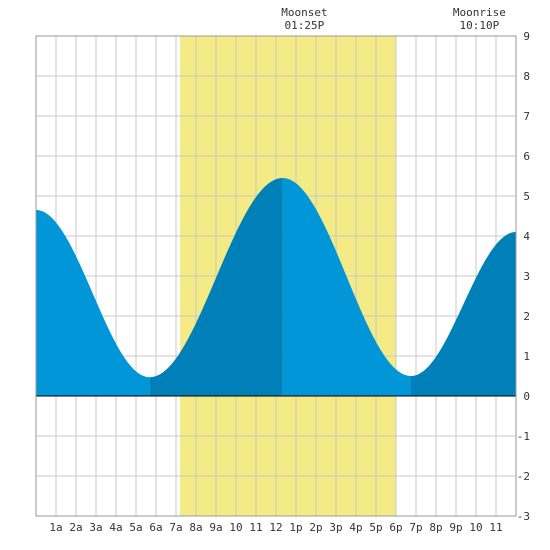  What do you see at coordinates (479, 12) in the screenshot?
I see `moon-event-title: Moonrise` at bounding box center [479, 12].